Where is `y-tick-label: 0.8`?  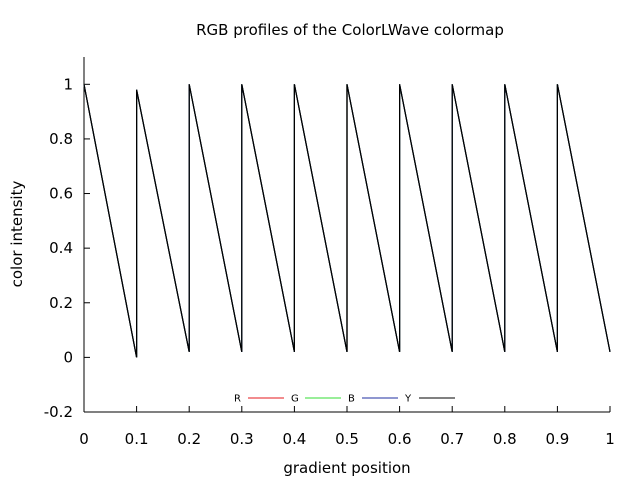
y-tick-label: 0.8 is located at coordinates (61, 139).